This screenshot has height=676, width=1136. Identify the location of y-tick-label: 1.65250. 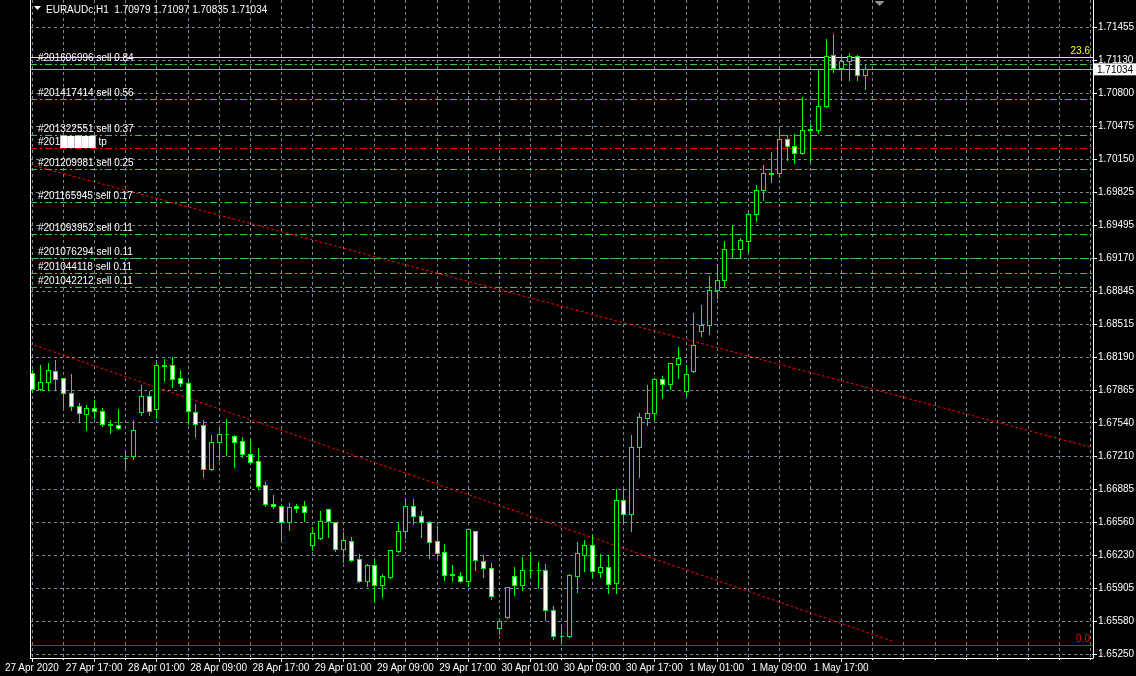
(1116, 654).